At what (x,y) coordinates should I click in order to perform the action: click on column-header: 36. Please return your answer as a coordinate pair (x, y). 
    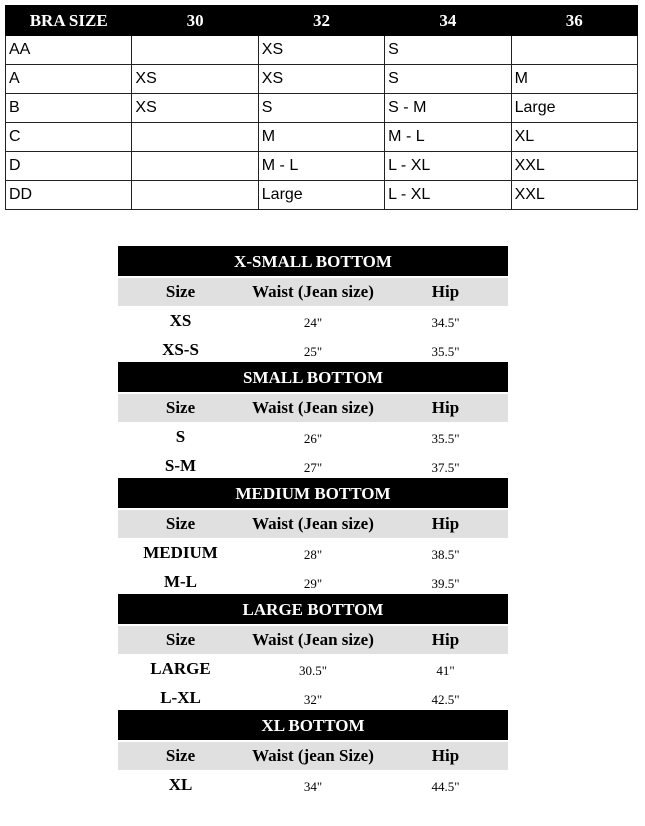
    Looking at the image, I should click on (574, 20).